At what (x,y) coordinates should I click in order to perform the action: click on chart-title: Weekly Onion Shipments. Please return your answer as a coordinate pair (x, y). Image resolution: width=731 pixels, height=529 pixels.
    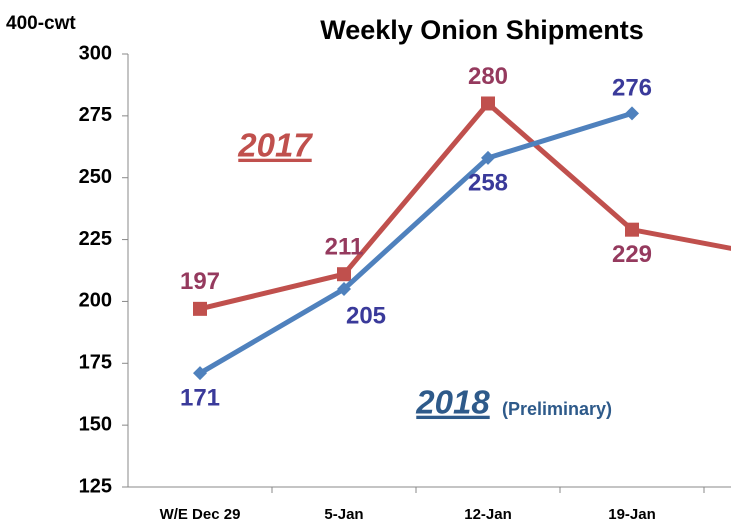
    Looking at the image, I should click on (482, 30).